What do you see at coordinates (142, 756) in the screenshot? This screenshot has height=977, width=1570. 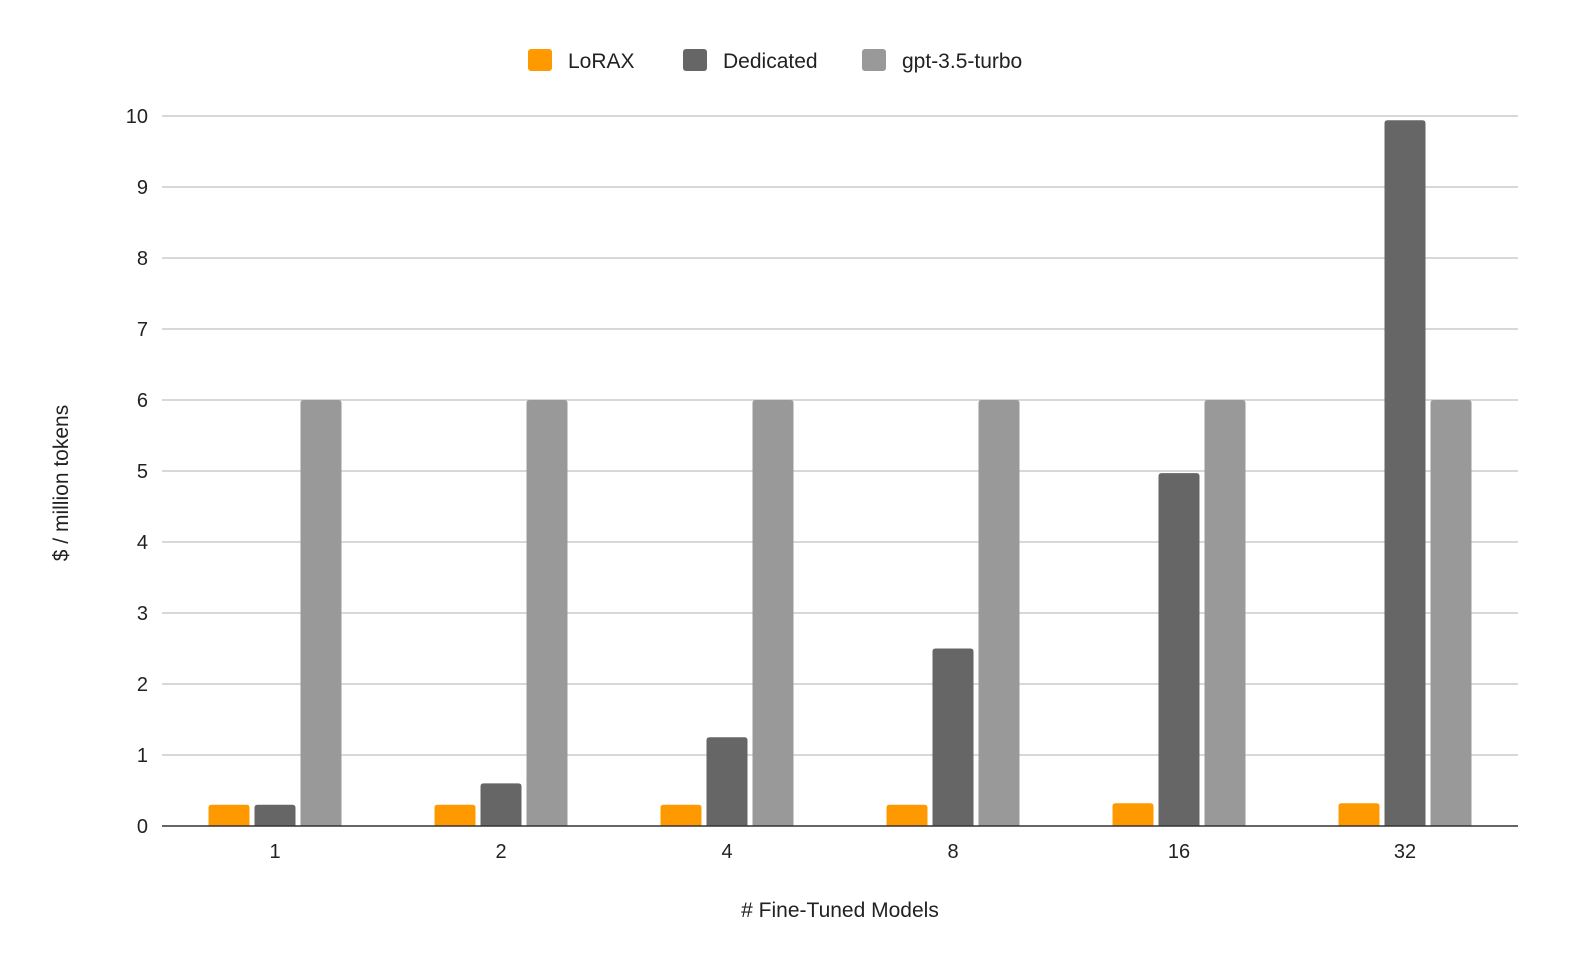 I see `y-tick-label: 1` at bounding box center [142, 756].